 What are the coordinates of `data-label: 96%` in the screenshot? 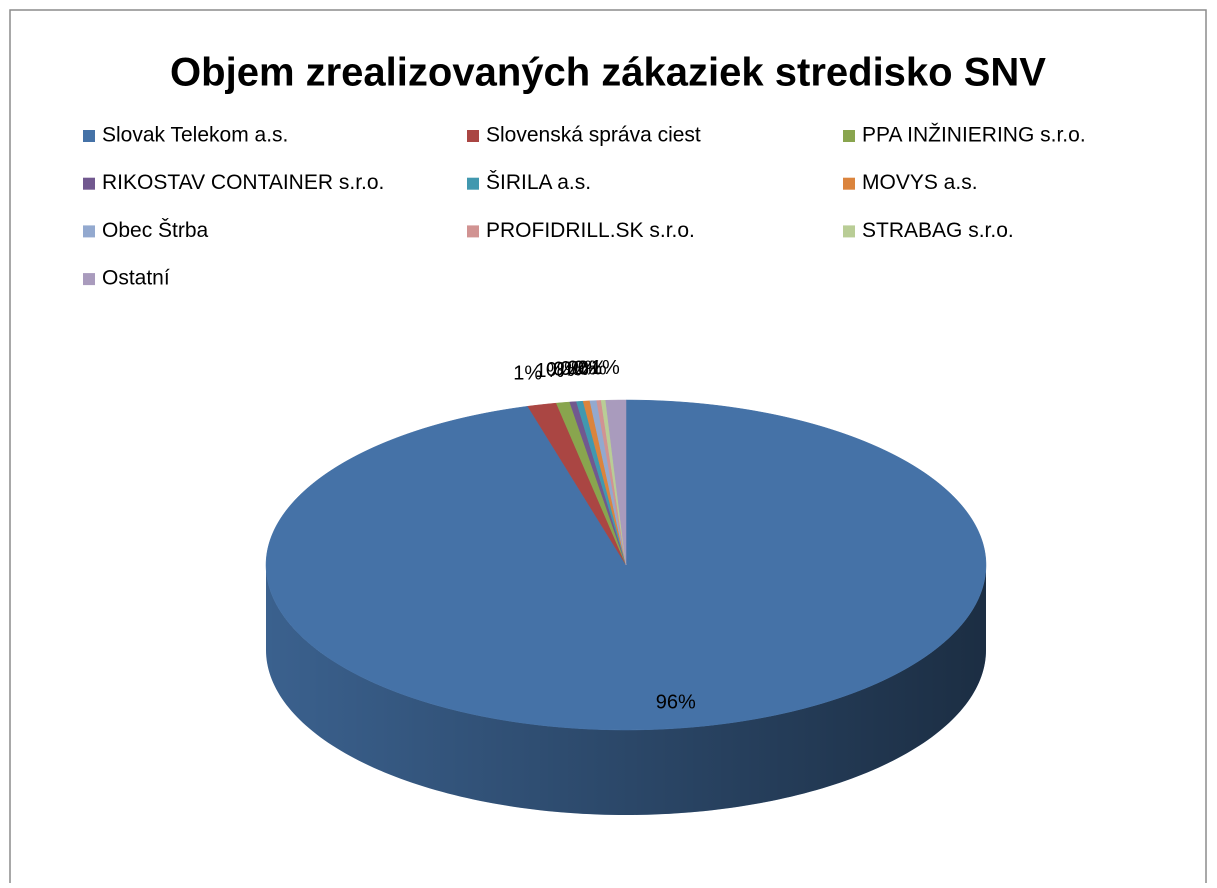 It's located at (676, 702).